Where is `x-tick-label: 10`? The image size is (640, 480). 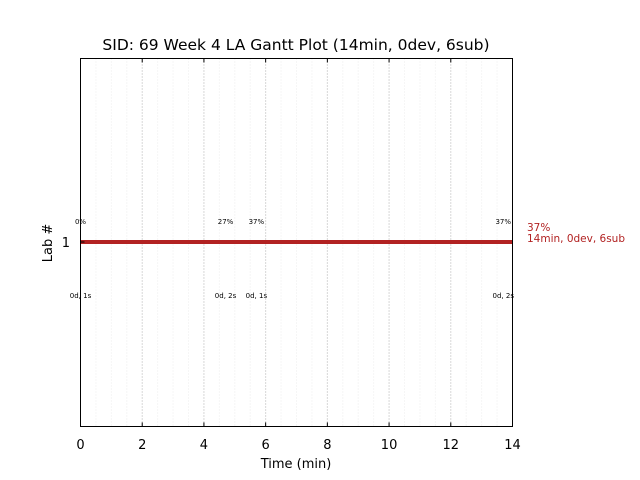 x-tick-label: 10 is located at coordinates (389, 445).